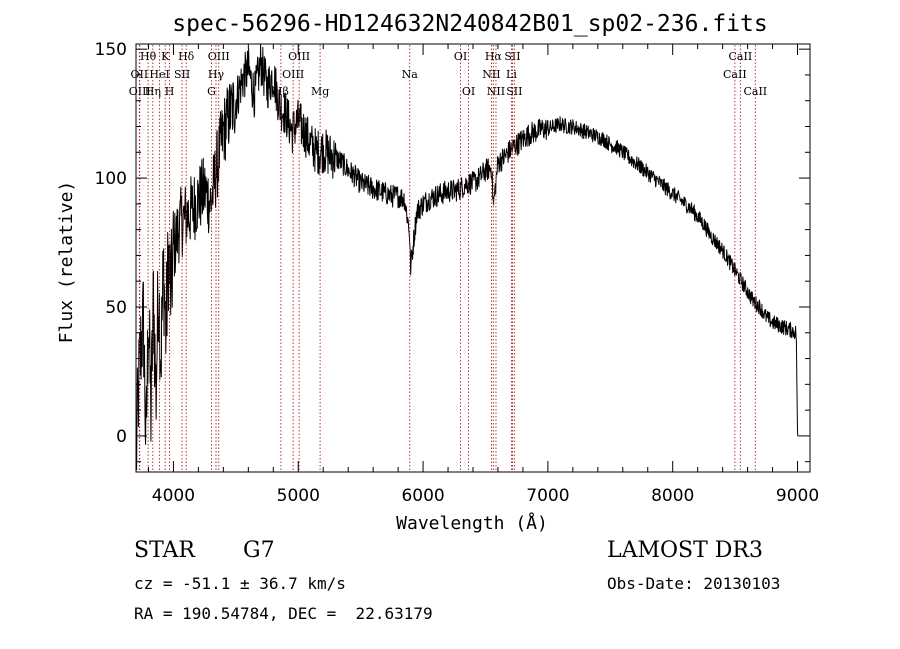 This screenshot has height=649, width=900. Describe the element at coordinates (66, 262) in the screenshot. I see `y-axis-label: Flux (relative)` at that location.